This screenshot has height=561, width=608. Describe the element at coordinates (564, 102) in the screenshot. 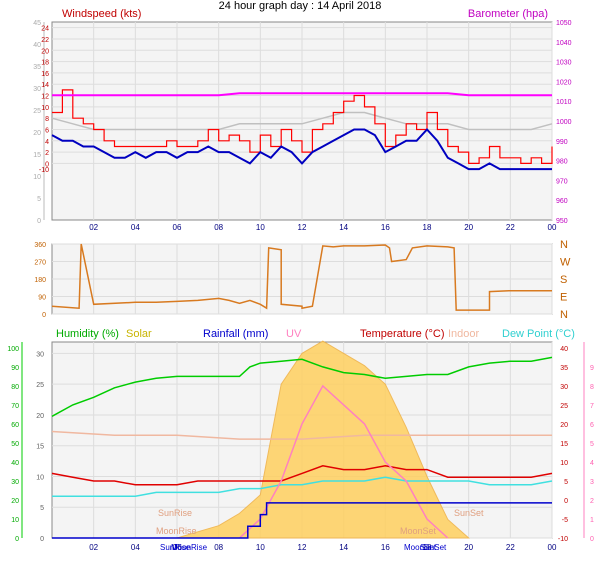

I see `barometer-tick-label: 1010` at that location.